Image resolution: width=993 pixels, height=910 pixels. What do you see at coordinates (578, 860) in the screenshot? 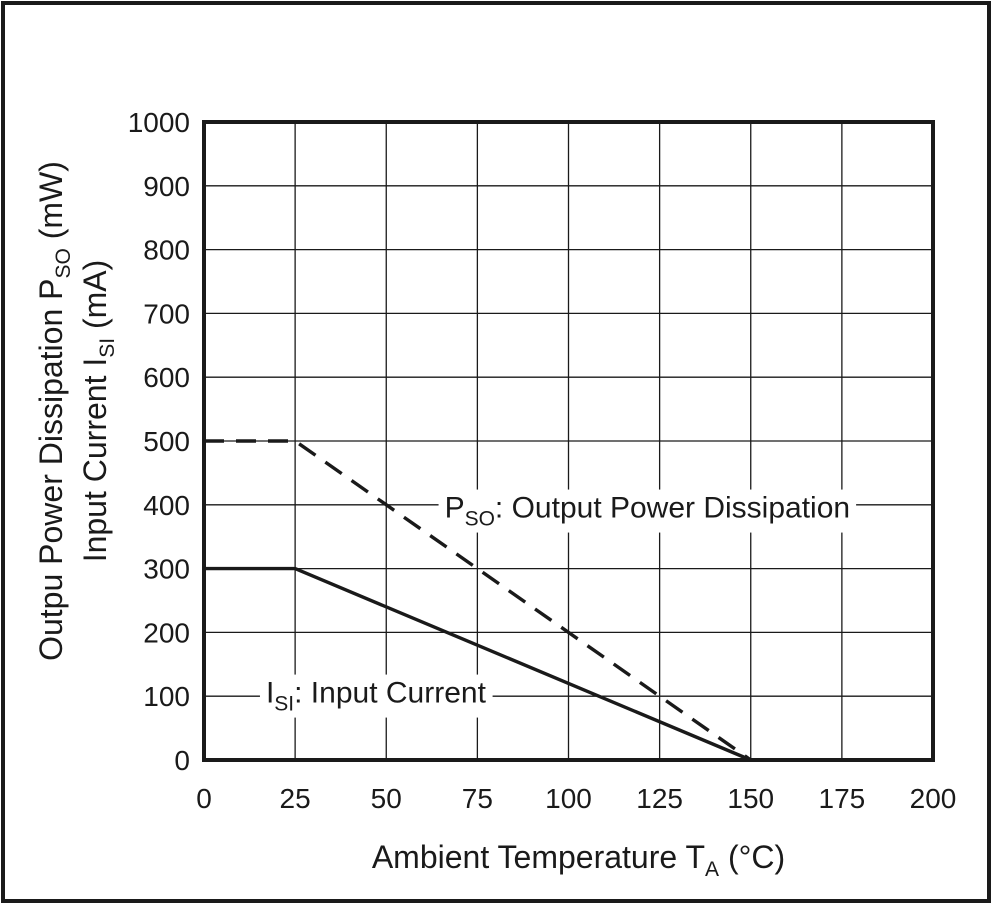
I see `x-axis-title: Ambient Temperature TA (°C)` at bounding box center [578, 860].